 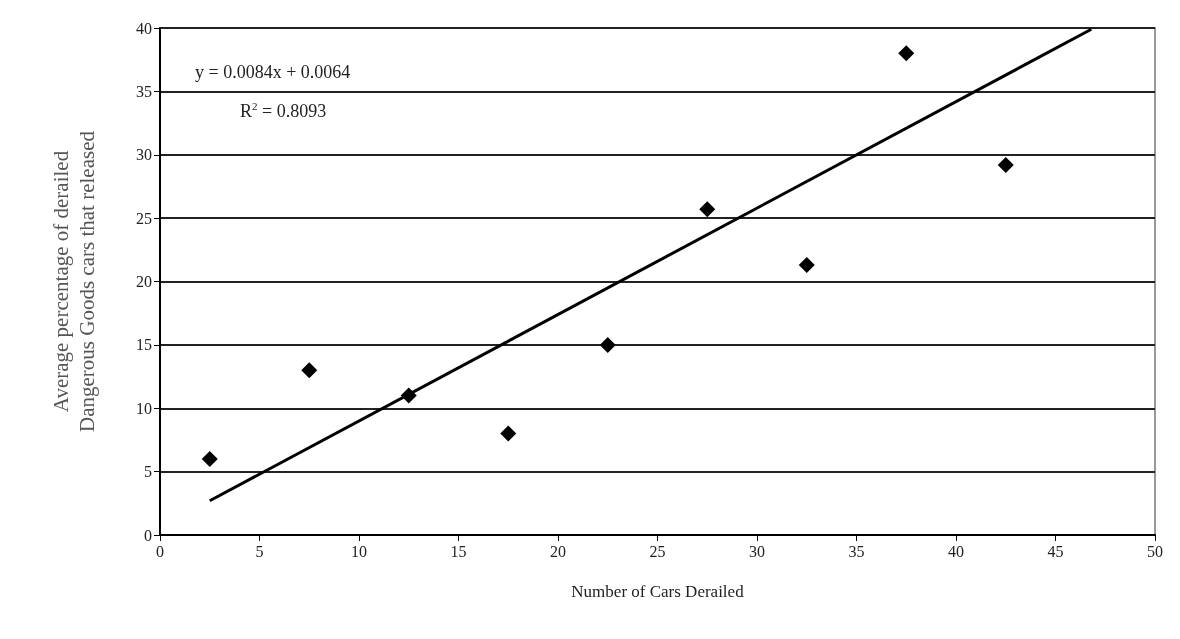 What do you see at coordinates (144, 91) in the screenshot?
I see `y-tick-label: 35` at bounding box center [144, 91].